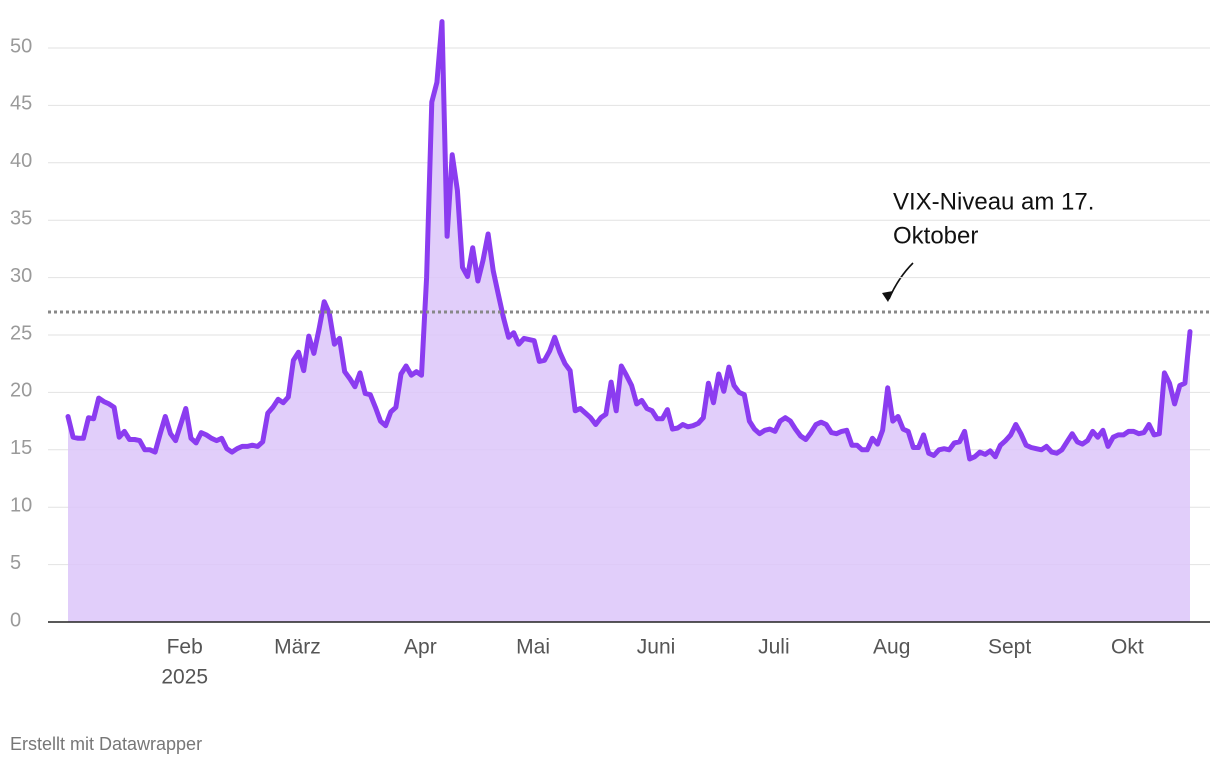  Describe the element at coordinates (935, 235) in the screenshot. I see `annotation: Oktober` at that location.